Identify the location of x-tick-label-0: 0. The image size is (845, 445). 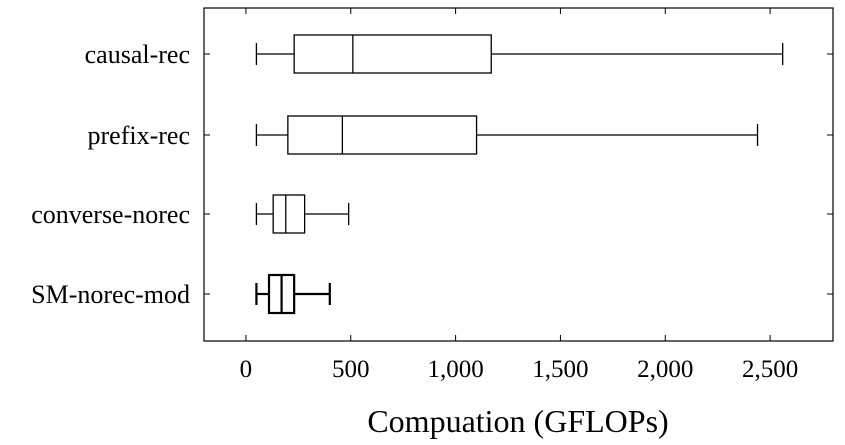
(246, 369).